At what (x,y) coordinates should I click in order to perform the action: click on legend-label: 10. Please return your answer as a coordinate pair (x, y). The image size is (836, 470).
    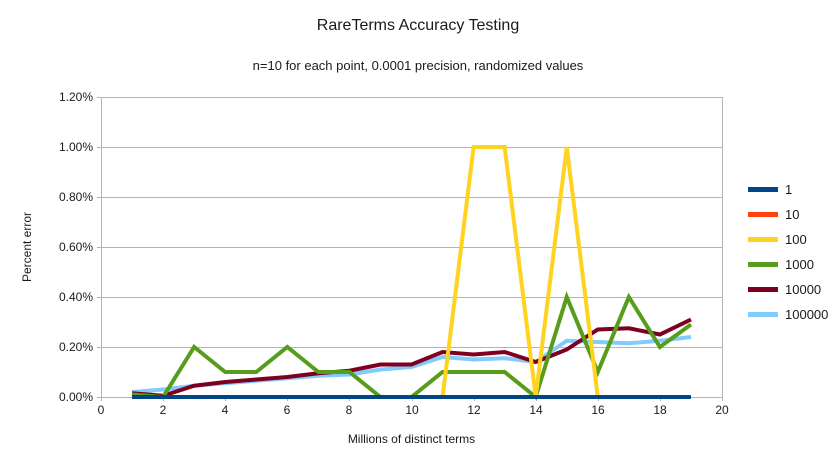
    Looking at the image, I should click on (792, 214).